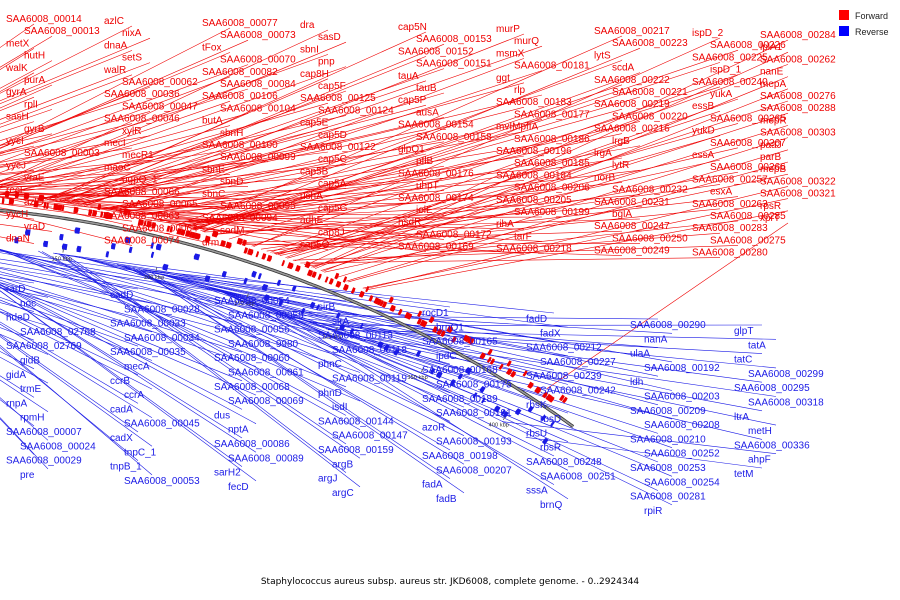  I want to click on forward-gene-label: rihA, so click(505, 224).